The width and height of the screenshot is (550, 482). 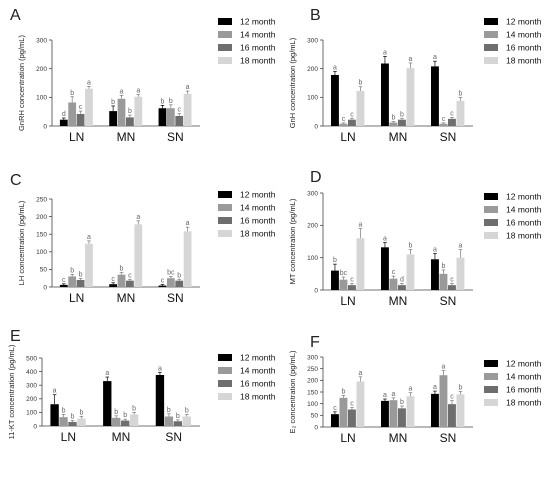 I want to click on significance-label: d, so click(x=64, y=114).